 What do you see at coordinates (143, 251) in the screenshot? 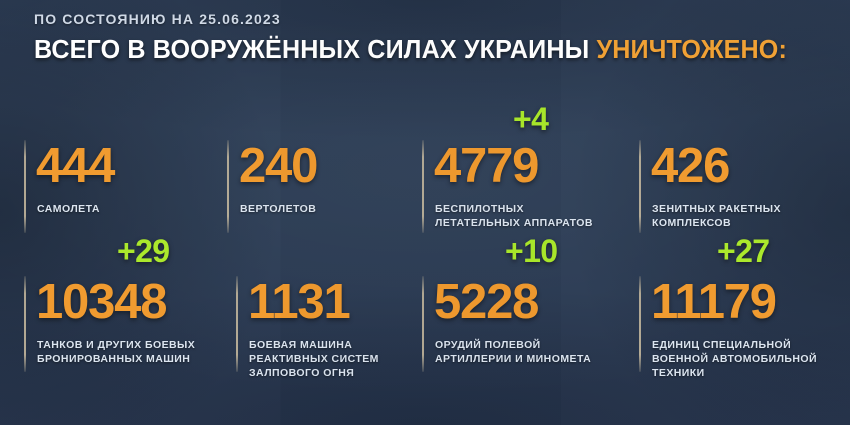
I see `delta-badge: +29` at bounding box center [143, 251].